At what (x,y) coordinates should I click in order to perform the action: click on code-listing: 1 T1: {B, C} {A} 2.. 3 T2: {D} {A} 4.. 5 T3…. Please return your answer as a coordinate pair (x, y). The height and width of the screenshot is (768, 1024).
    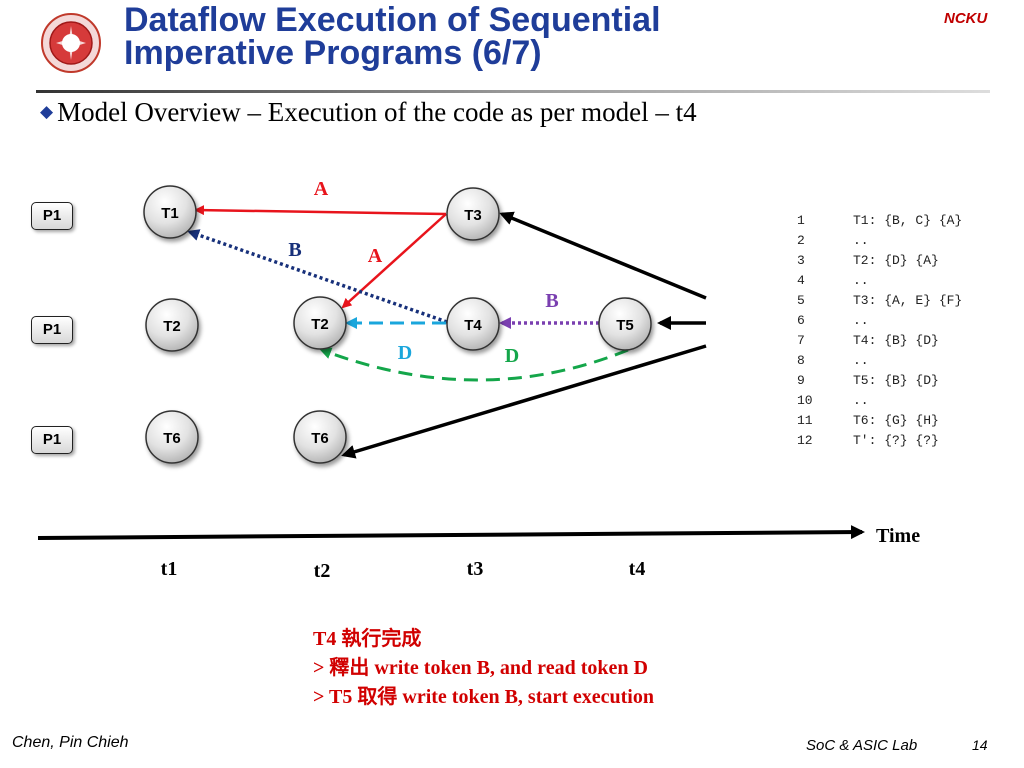
    Looking at the image, I should click on (879, 331).